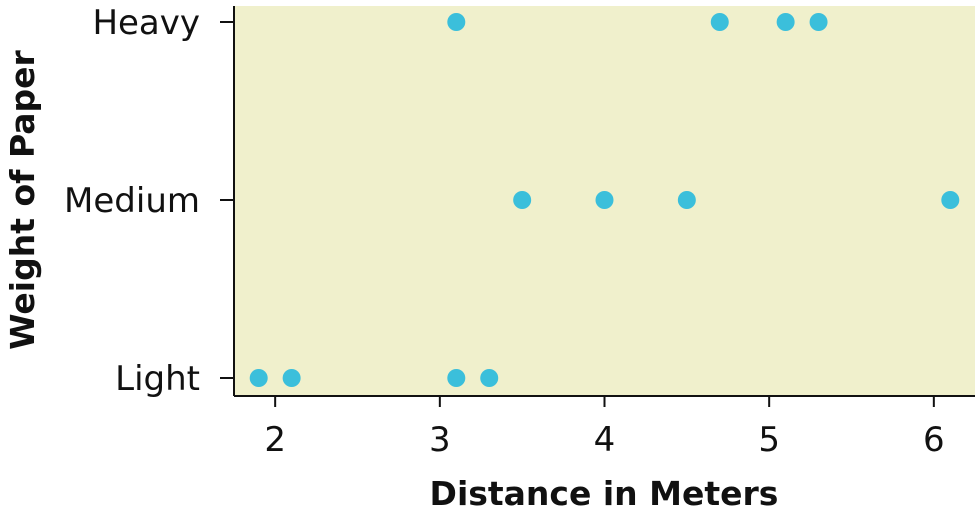 The image size is (975, 520). I want to click on y-tick-label: Heavy, so click(146, 23).